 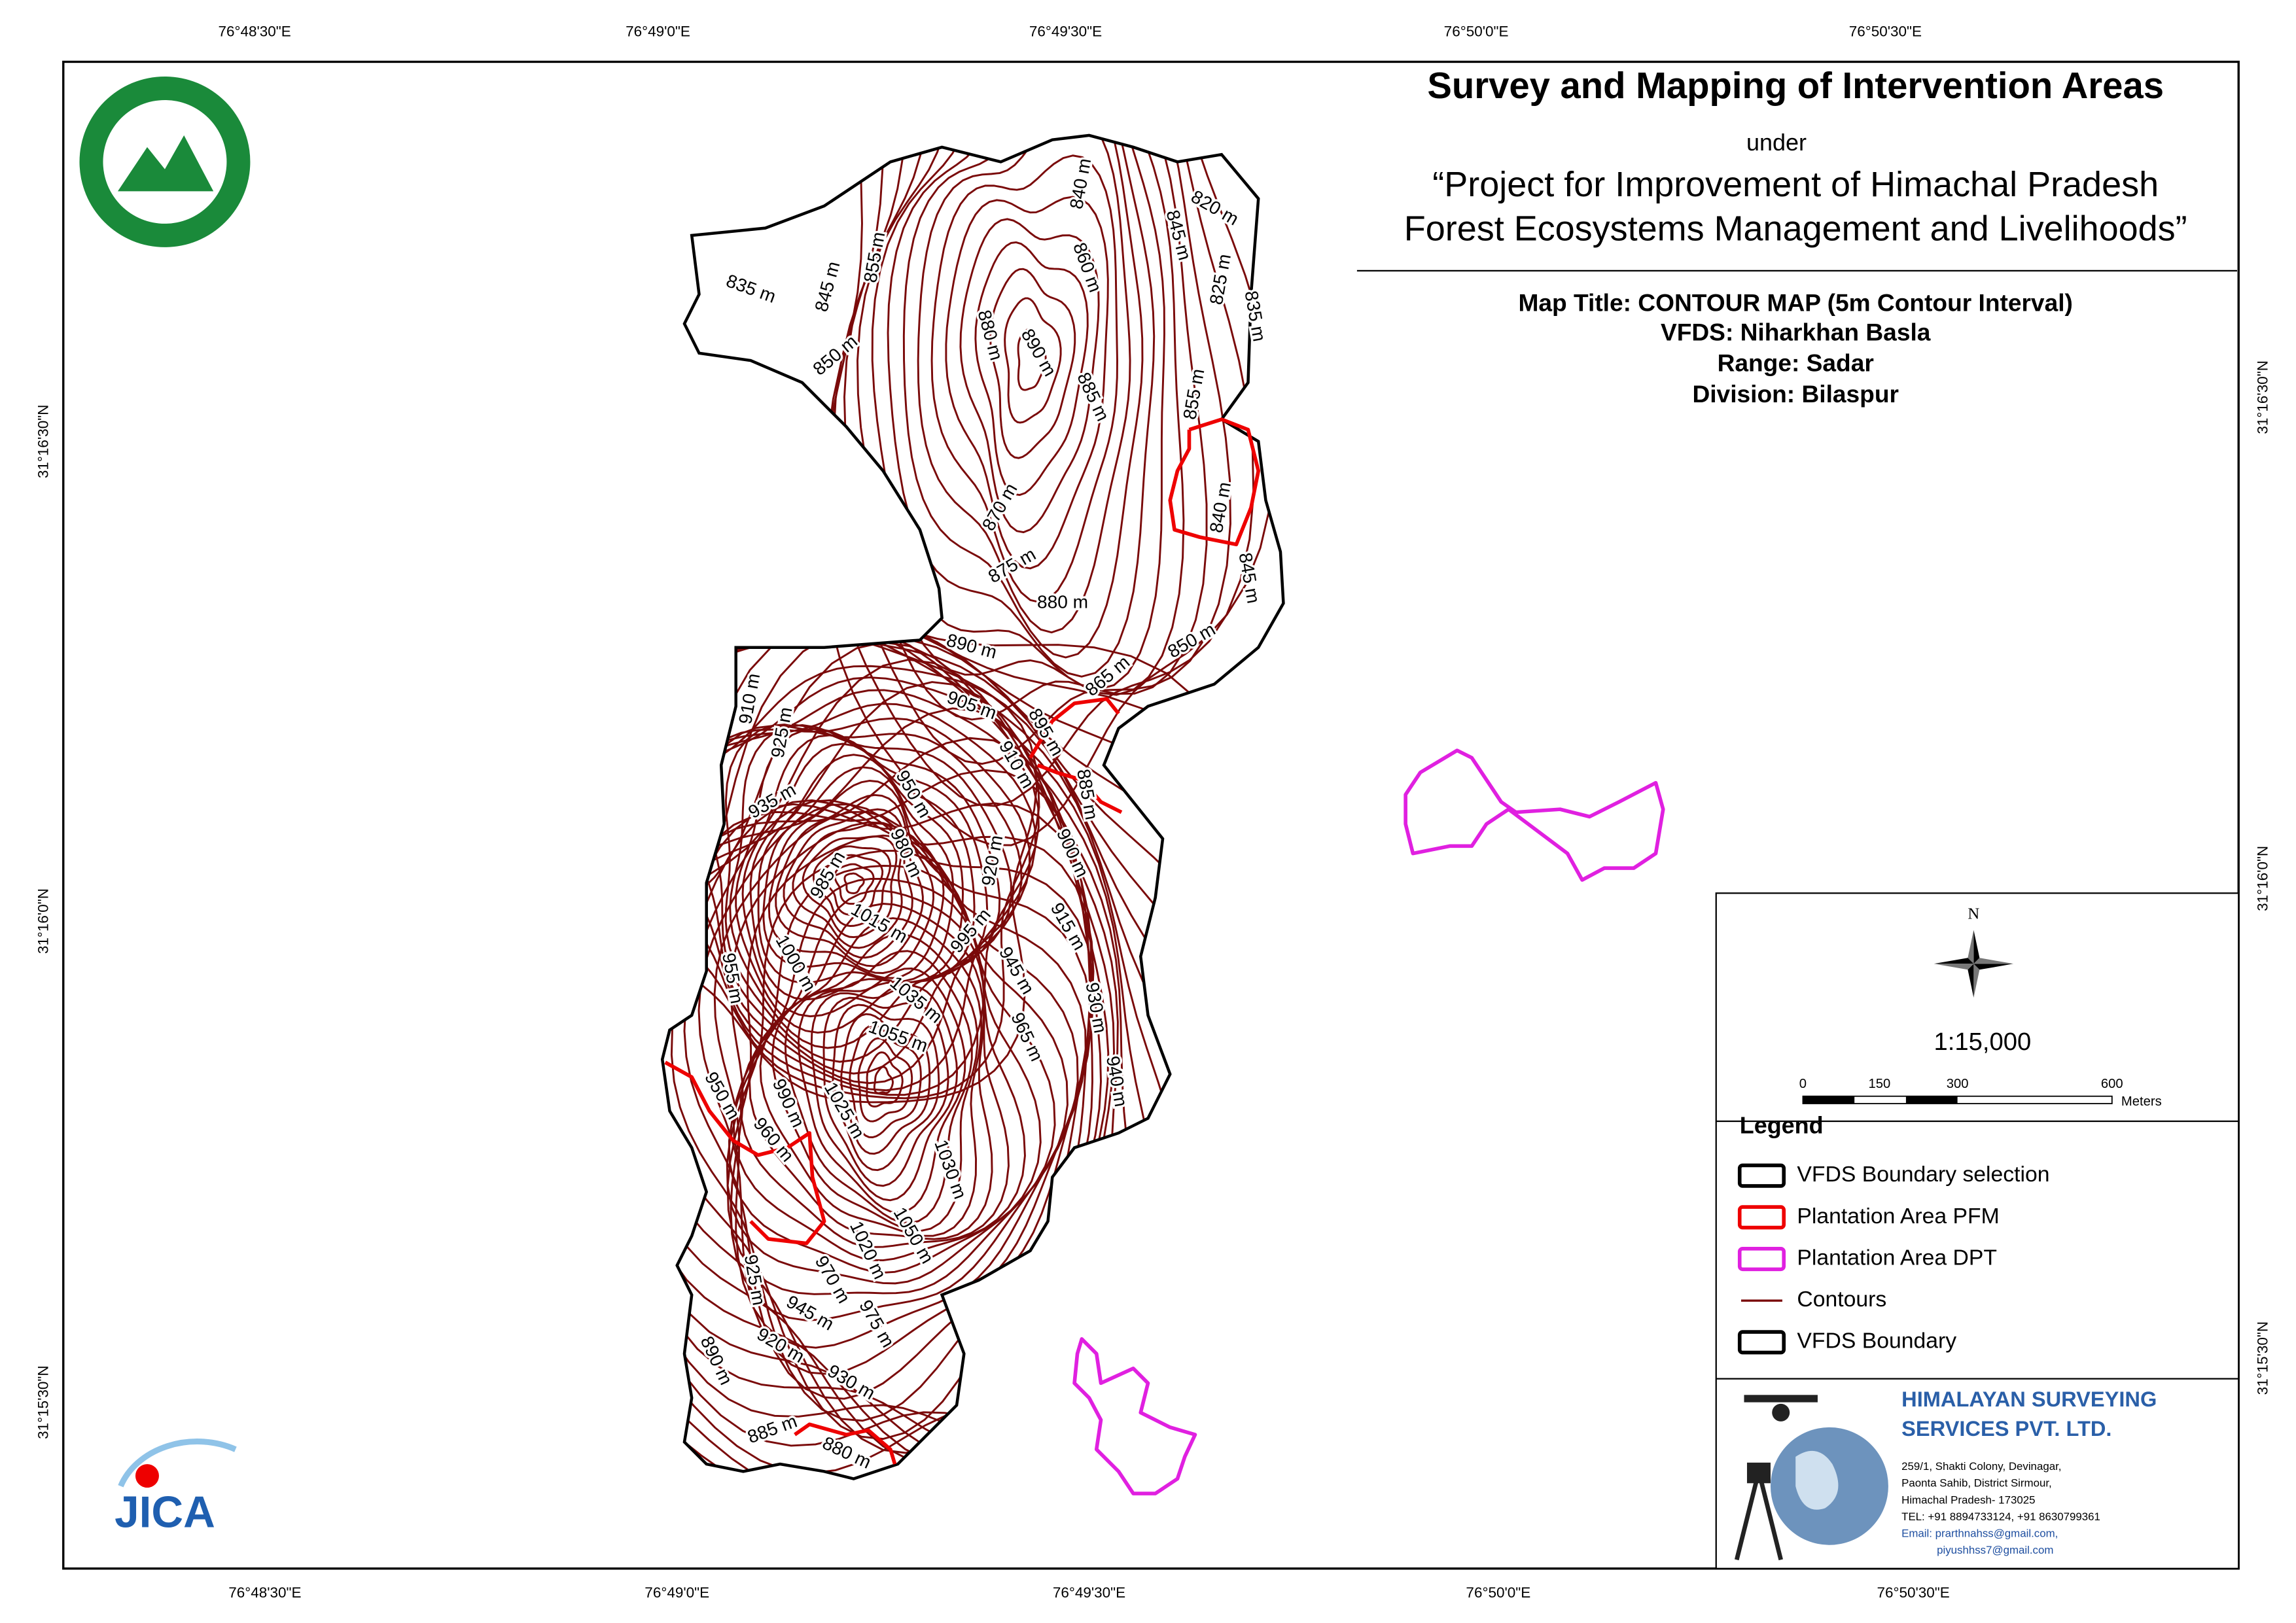 What do you see at coordinates (1842, 1300) in the screenshot?
I see `legend-label: Contours` at bounding box center [1842, 1300].